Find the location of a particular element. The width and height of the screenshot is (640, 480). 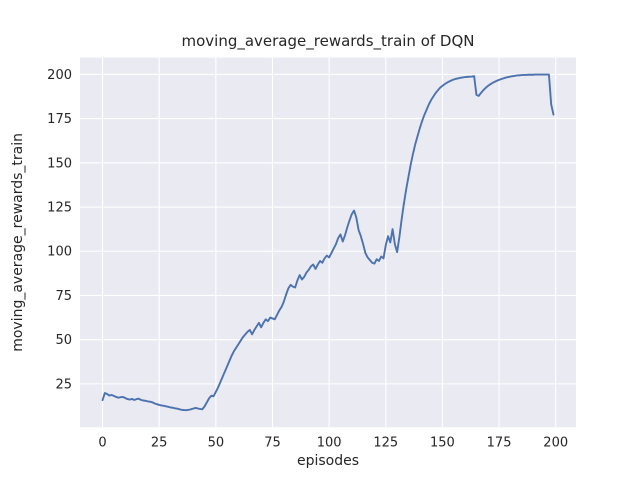

y-tick-label: 25 is located at coordinates (63, 384).